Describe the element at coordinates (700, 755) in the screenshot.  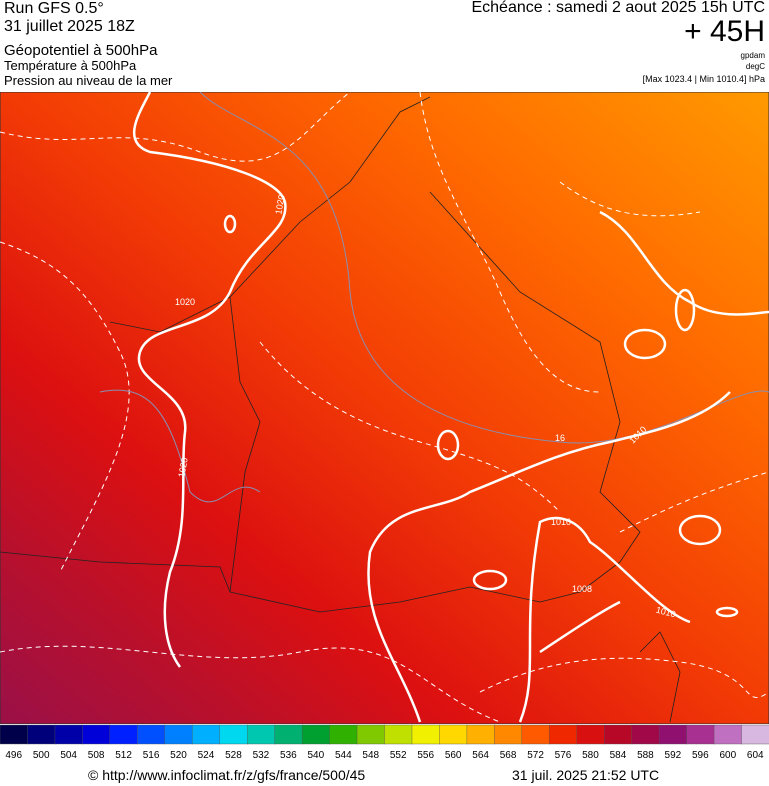
I see `scale-label: 596` at that location.